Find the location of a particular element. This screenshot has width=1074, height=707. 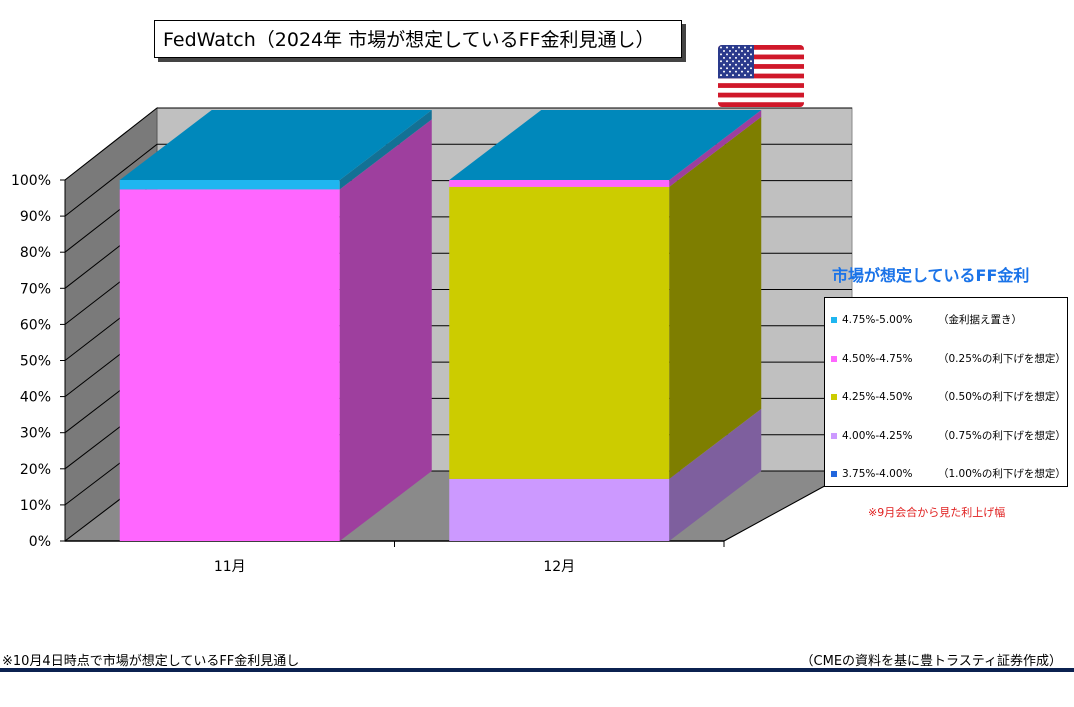

legend-note: （金利据え置き） is located at coordinates (980, 320).